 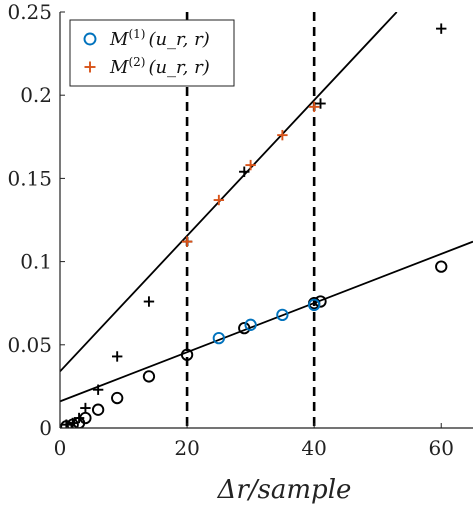 What do you see at coordinates (60, 448) in the screenshot?
I see `x-tick-label-0: 0` at bounding box center [60, 448].